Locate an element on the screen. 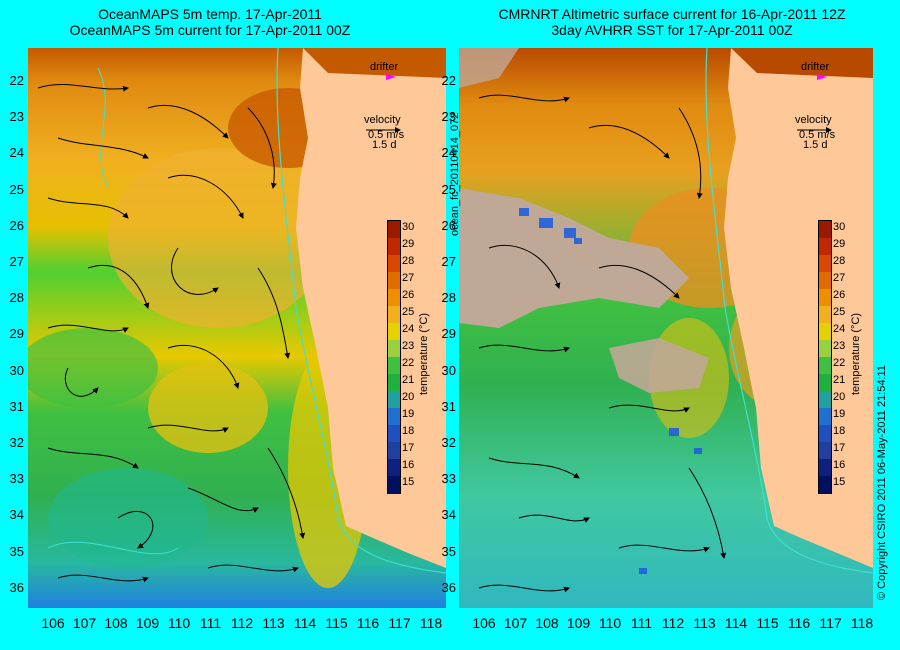  colorbar-tick-label: 23 is located at coordinates (408, 346).